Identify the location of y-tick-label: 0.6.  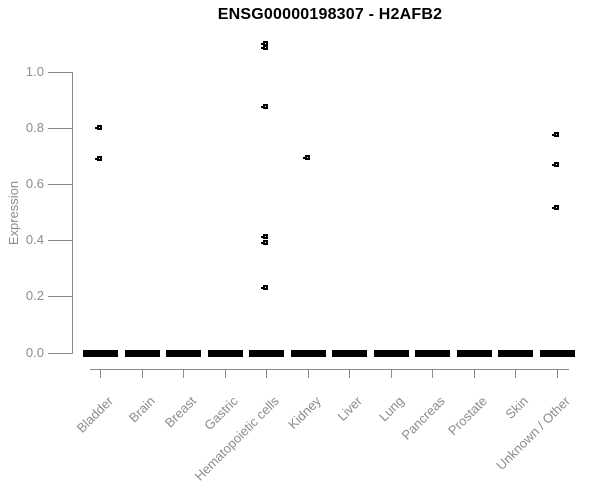
(34, 183).